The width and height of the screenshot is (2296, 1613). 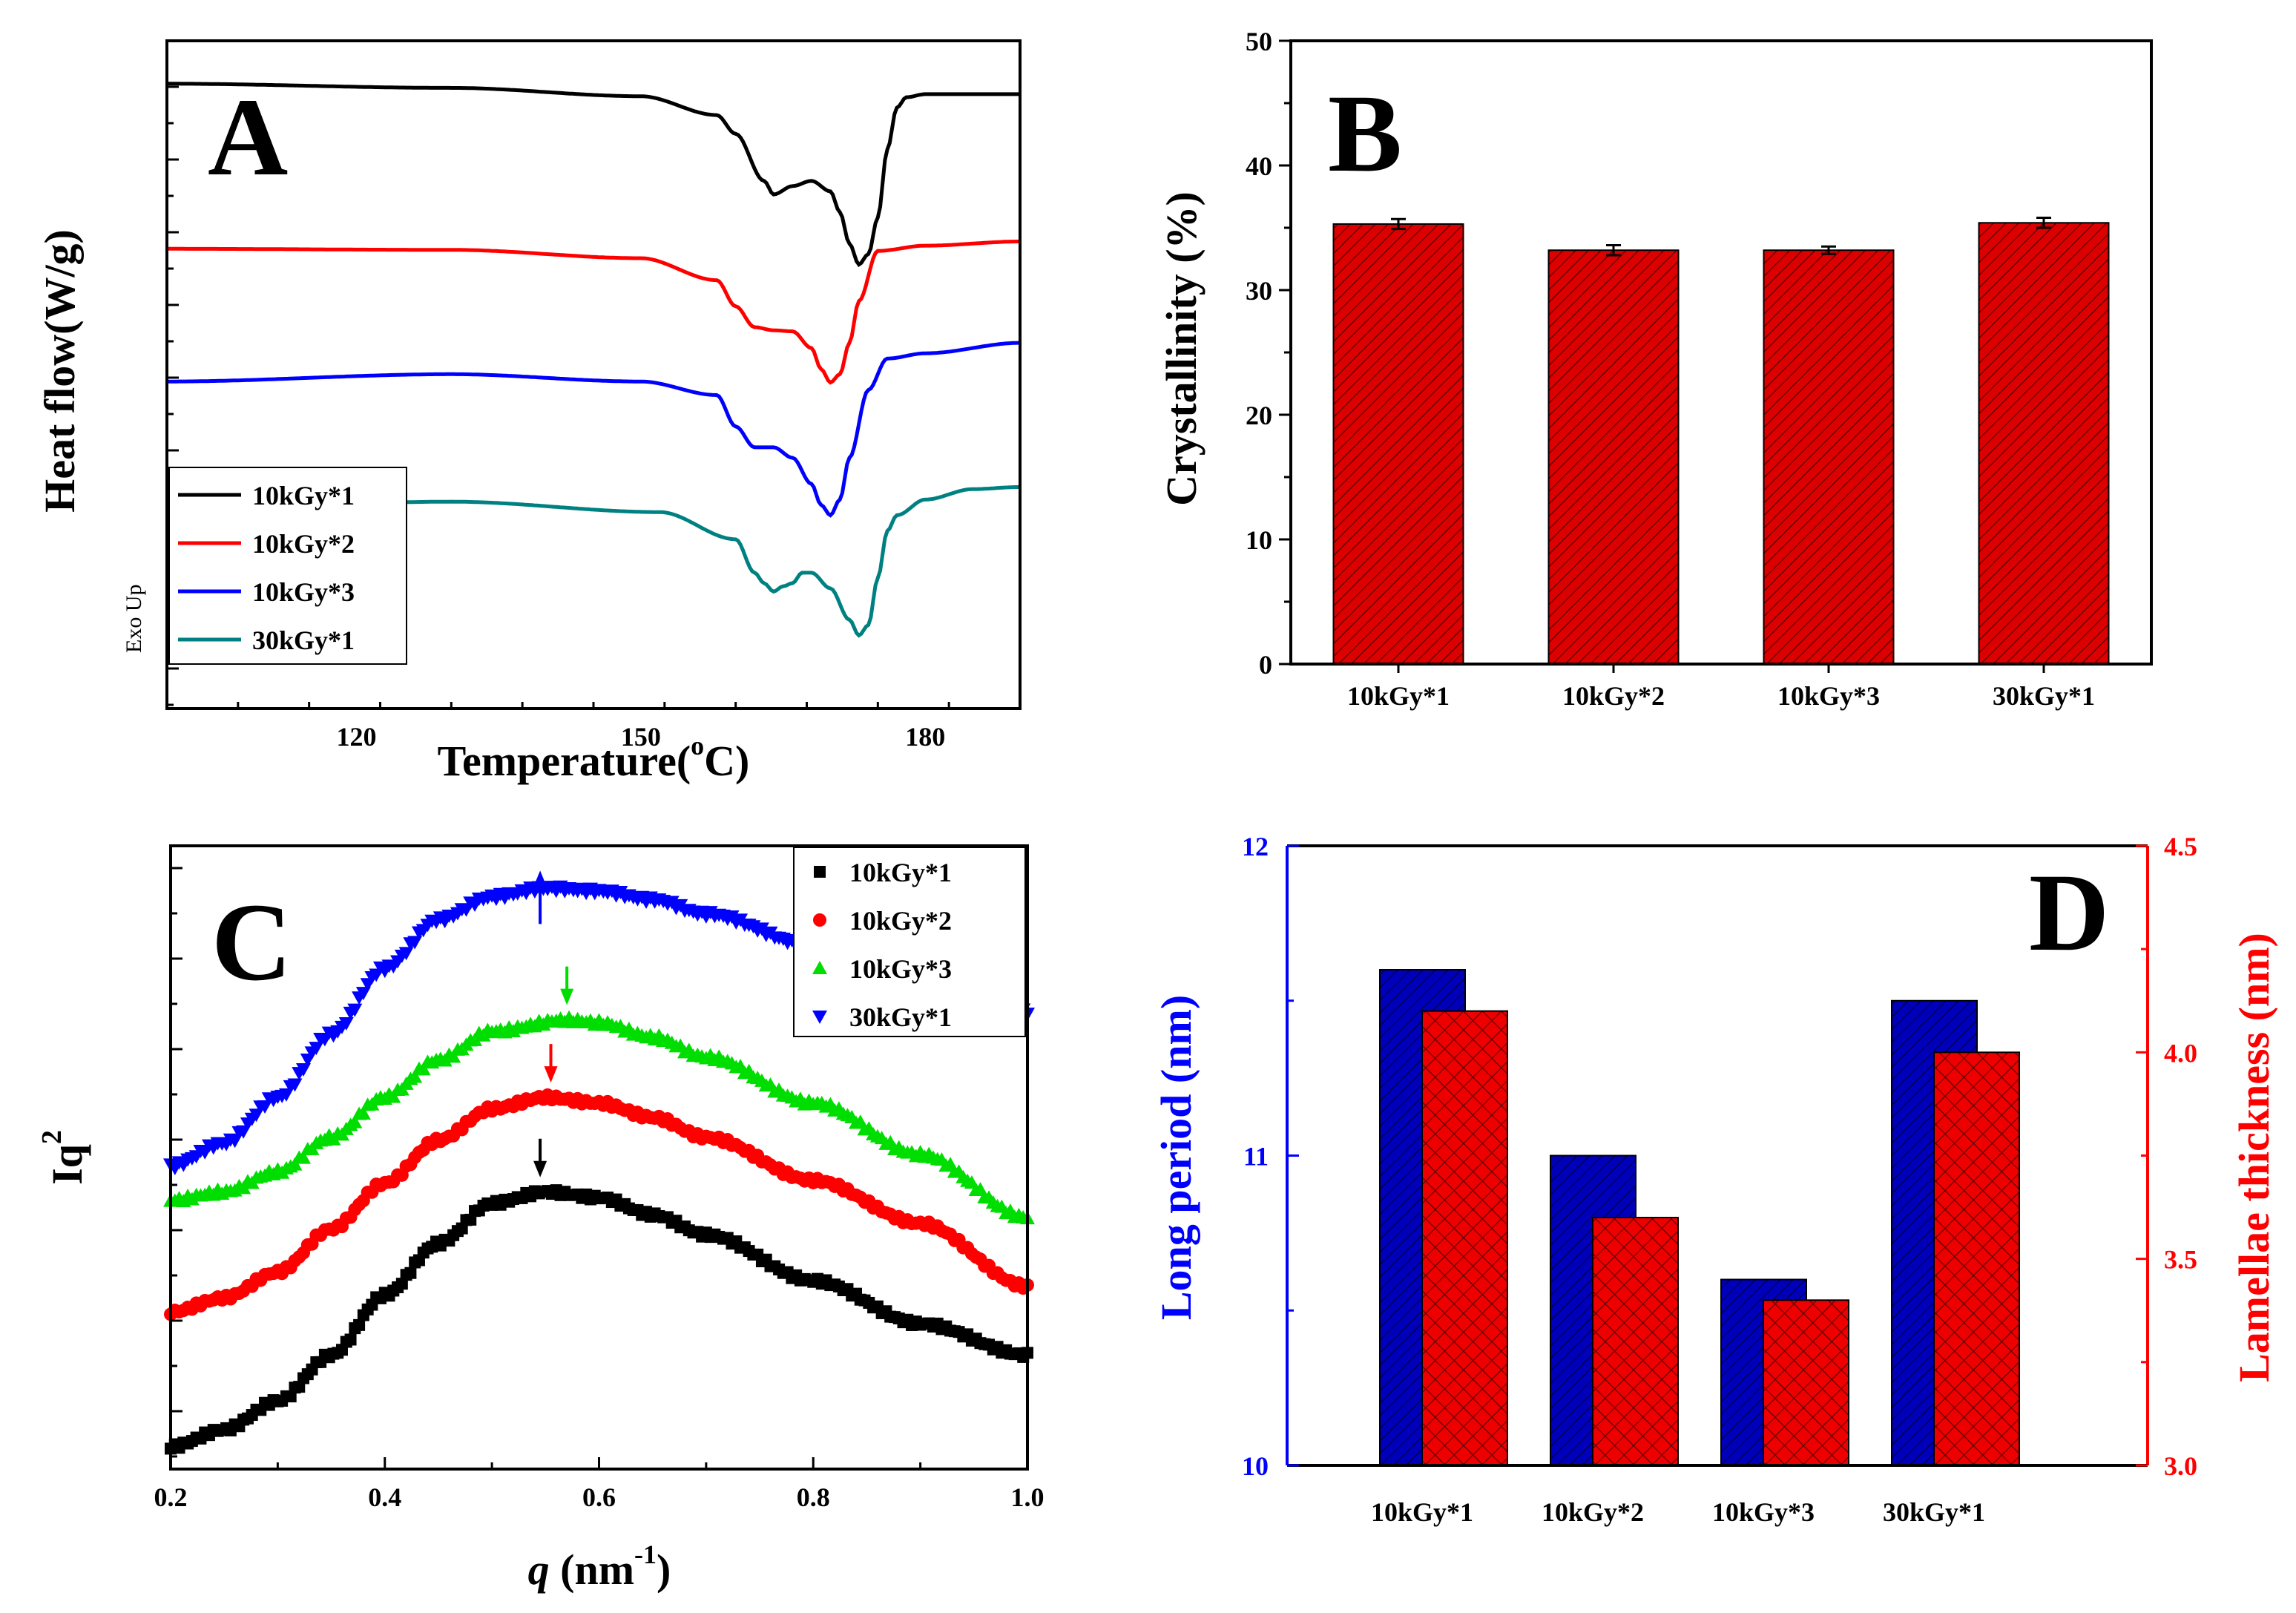 What do you see at coordinates (900, 1017) in the screenshot?
I see `panel-c-legend-label: 30kGy*1` at bounding box center [900, 1017].